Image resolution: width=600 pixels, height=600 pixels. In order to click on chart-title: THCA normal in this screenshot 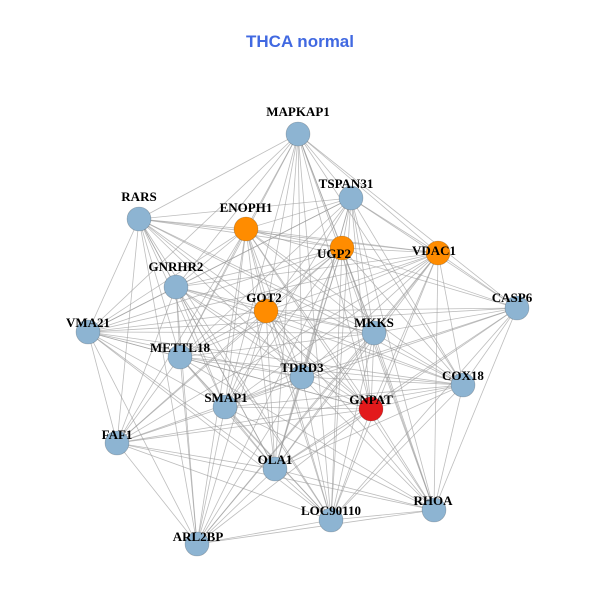, I will do `click(300, 41)`.